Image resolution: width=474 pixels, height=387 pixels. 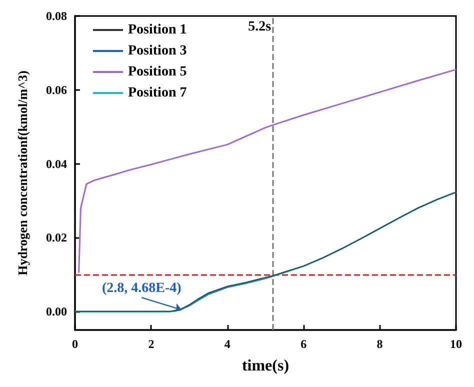 I want to click on x-axis-title: time(s), so click(x=266, y=366).